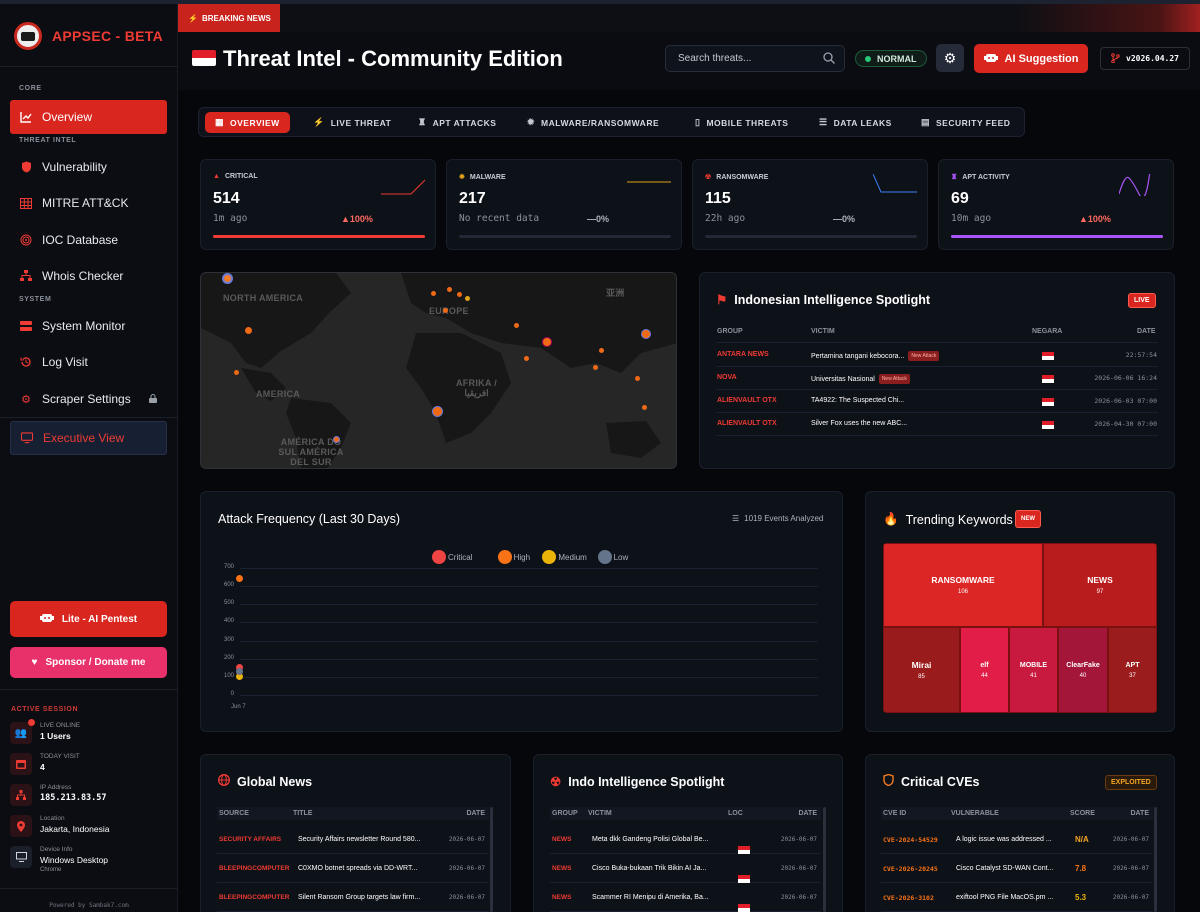 Image resolution: width=1200 pixels, height=912 pixels. I want to click on y-tick-label: 500, so click(228, 603).